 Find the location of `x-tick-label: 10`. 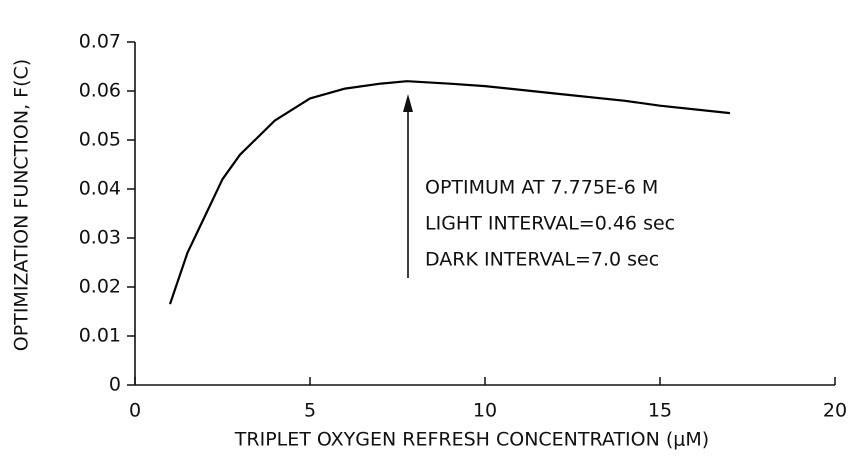

x-tick-label: 10 is located at coordinates (485, 411).